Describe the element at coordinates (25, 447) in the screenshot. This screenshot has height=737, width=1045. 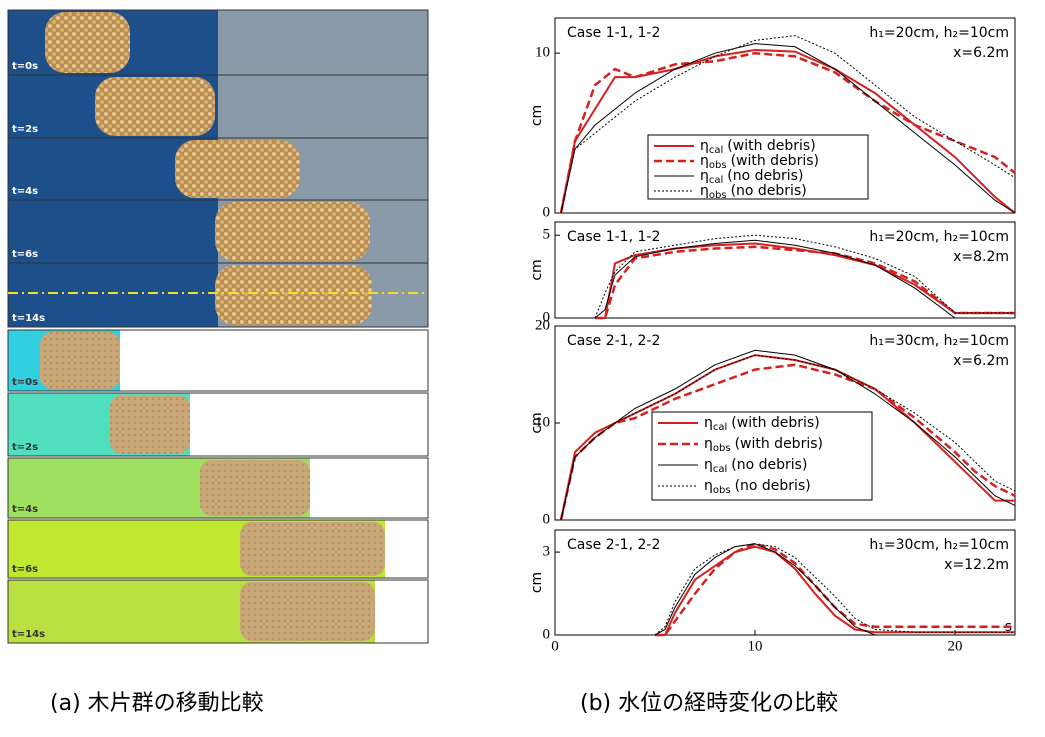
I see `sim-time-label: t=2s` at that location.